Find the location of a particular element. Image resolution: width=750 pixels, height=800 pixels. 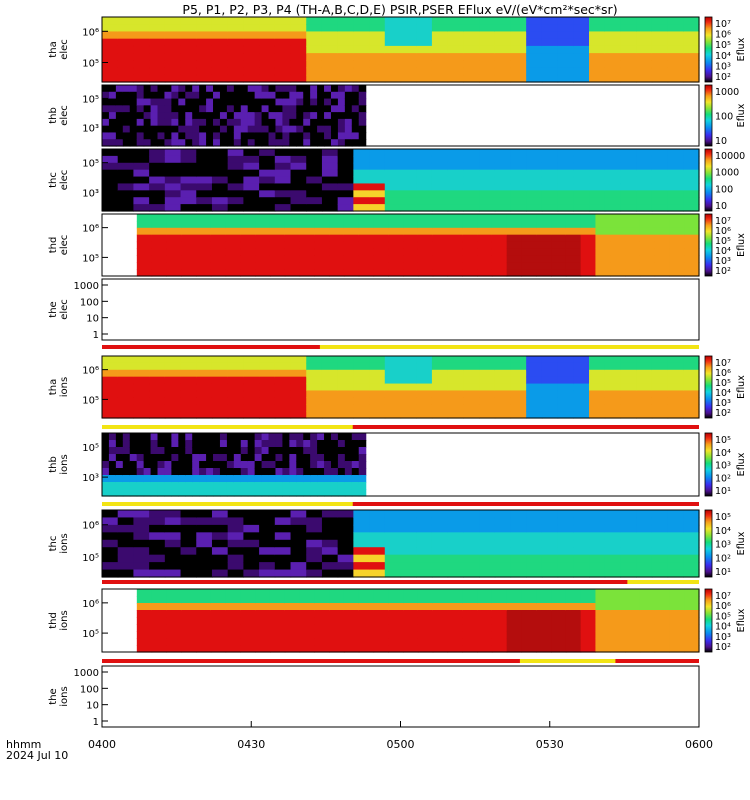

colorbar-tick-label: 10³ is located at coordinates (723, 403).